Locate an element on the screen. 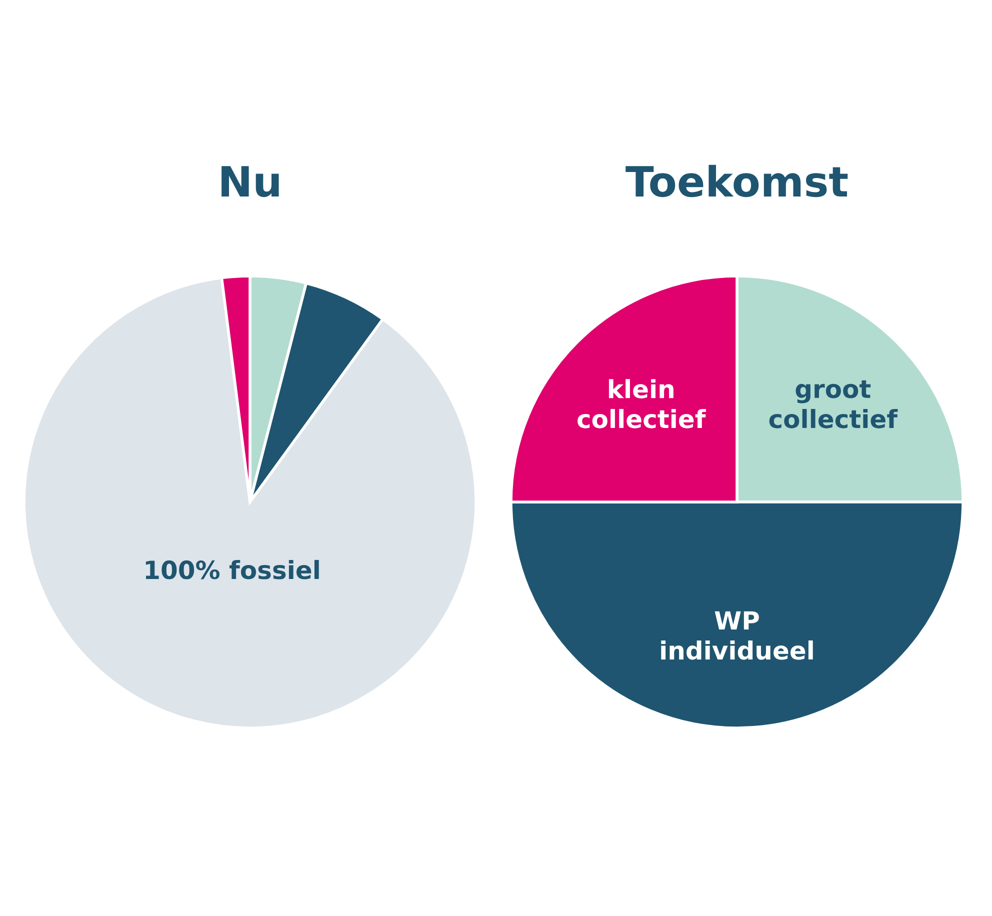 This screenshot has width=992, height=916. slice-label: groot collectief is located at coordinates (833, 404).